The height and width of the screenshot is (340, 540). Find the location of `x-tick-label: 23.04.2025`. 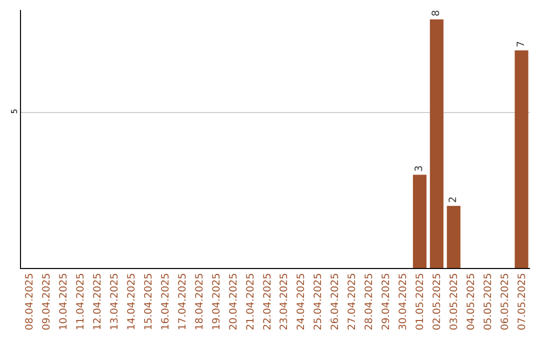

x-tick-label: 23.04.2025 is located at coordinates (284, 301).